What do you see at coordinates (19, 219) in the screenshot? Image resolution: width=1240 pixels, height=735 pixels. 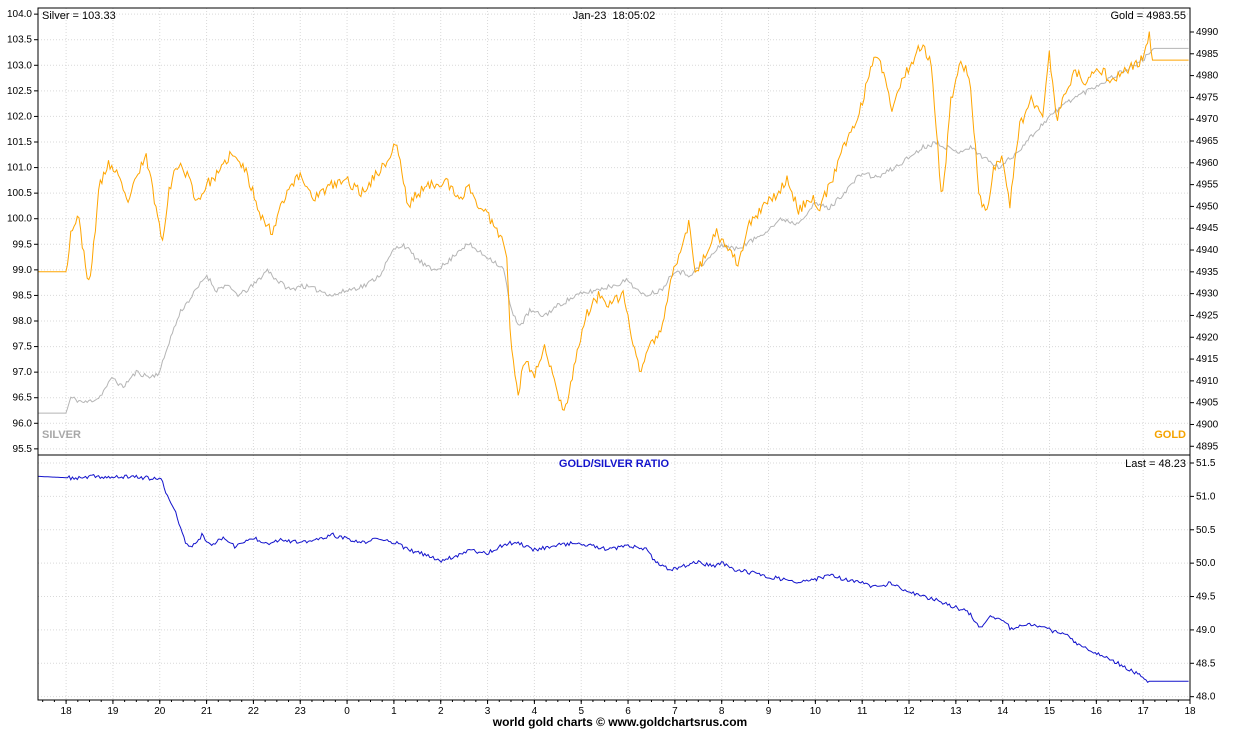 I see `svg-text: 100.0` at bounding box center [19, 219].